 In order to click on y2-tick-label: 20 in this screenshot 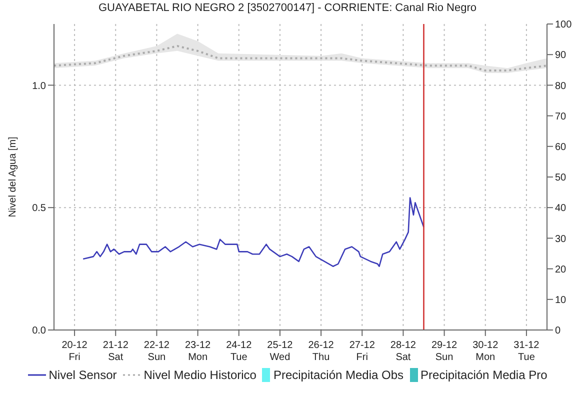, I will do `click(561, 270)`.